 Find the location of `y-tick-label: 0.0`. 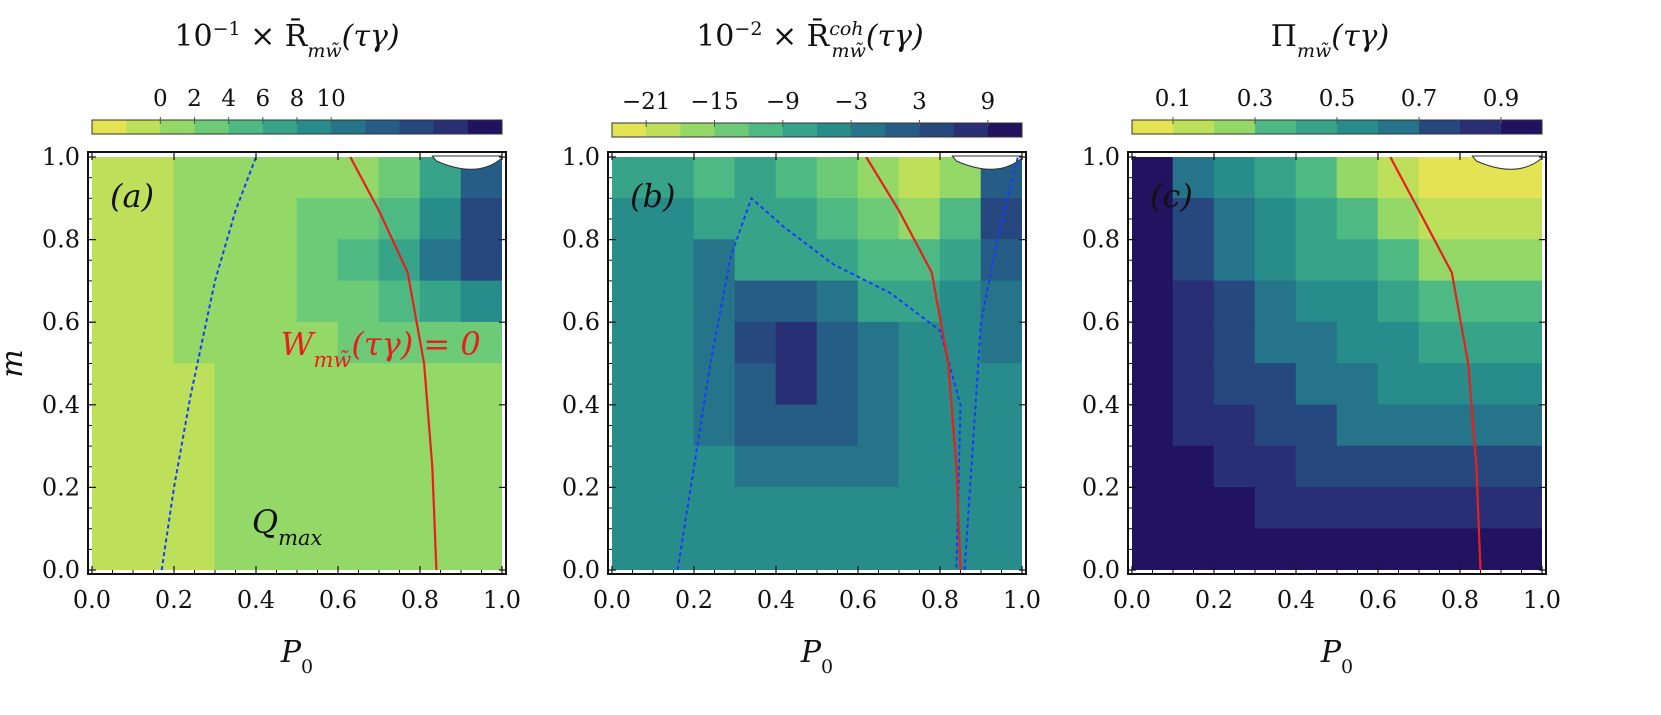

y-tick-label: 0.0 is located at coordinates (61, 570).